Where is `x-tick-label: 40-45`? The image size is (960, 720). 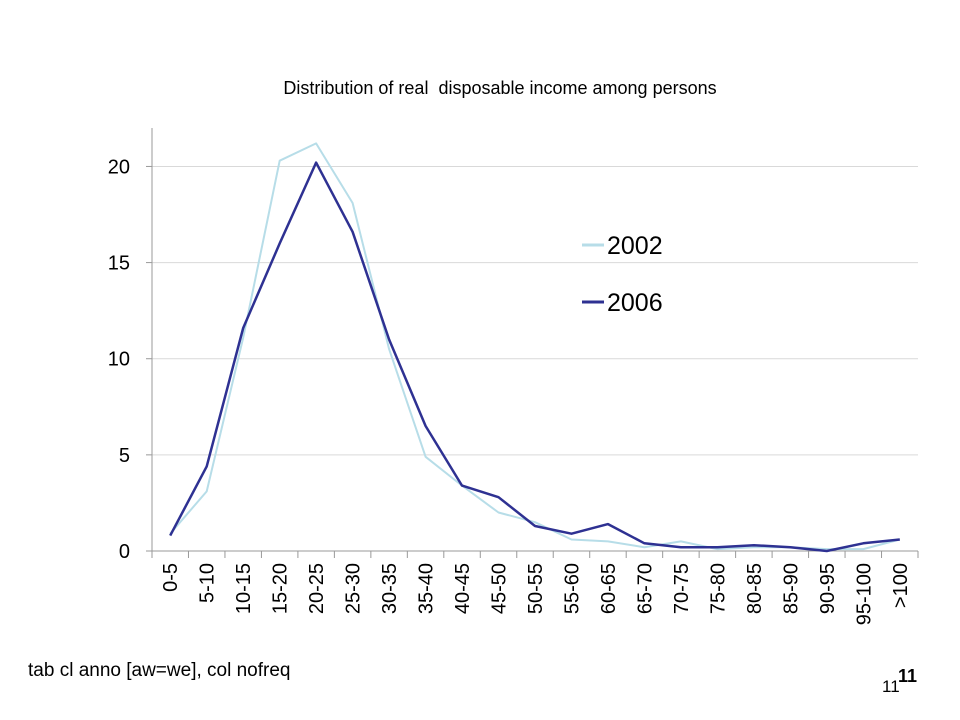
x-tick-label: 40-45 is located at coordinates (463, 588).